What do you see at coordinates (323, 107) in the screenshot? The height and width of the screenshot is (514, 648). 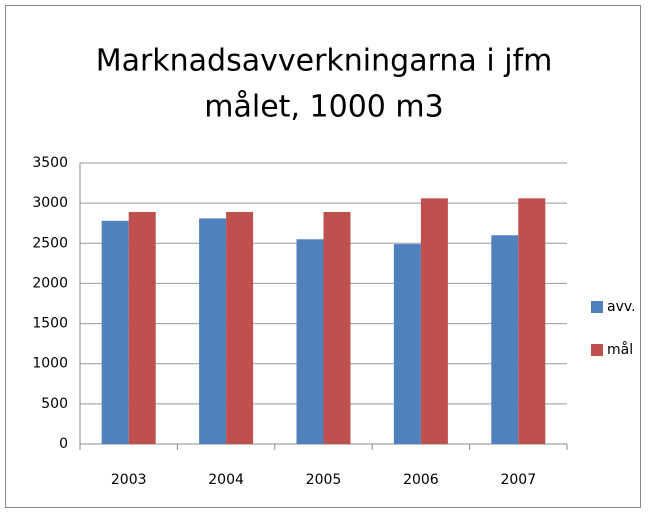 I see `chart-title: målet, 1000 m3` at bounding box center [323, 107].